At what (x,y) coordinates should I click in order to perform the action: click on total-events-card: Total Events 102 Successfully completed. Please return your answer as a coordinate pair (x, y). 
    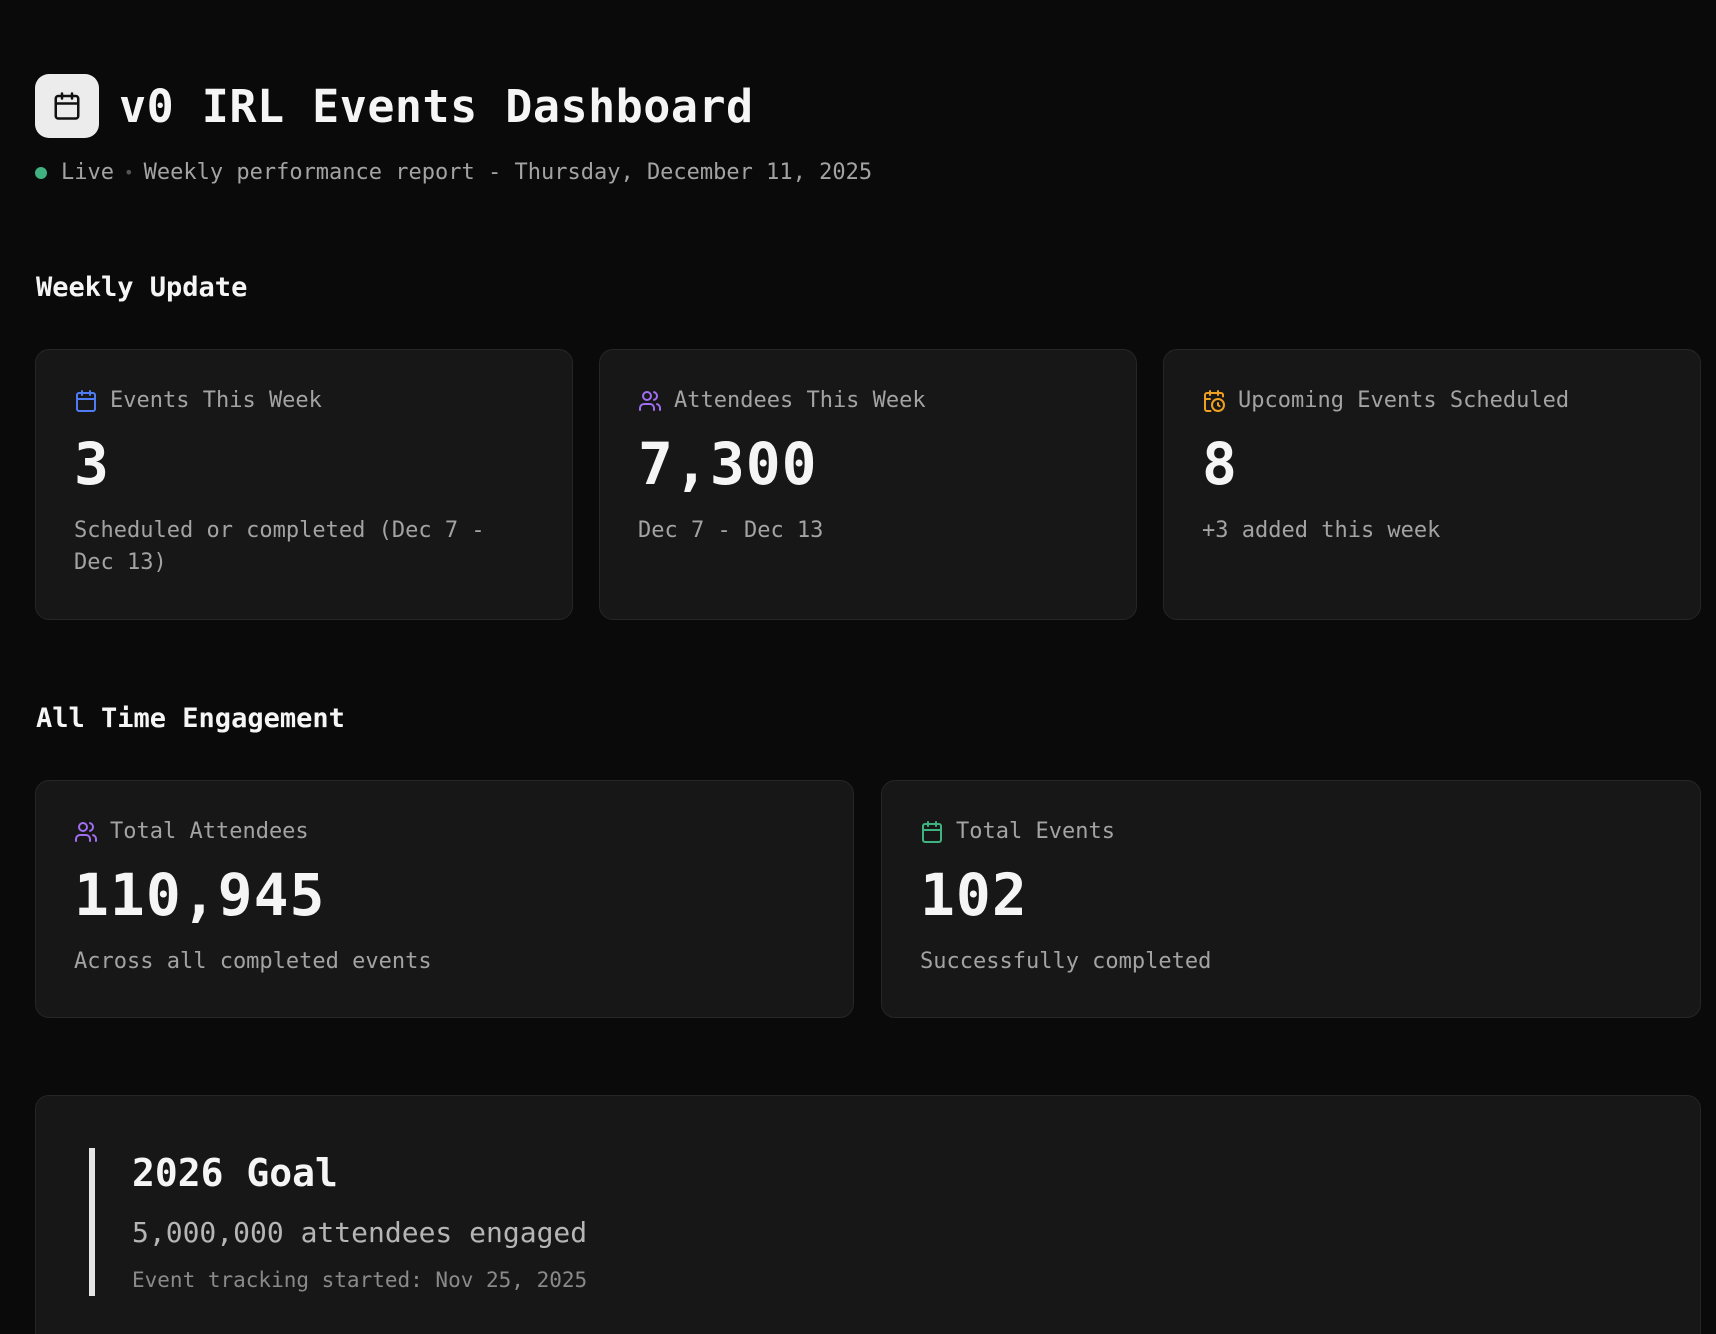
    Looking at the image, I should click on (1291, 899).